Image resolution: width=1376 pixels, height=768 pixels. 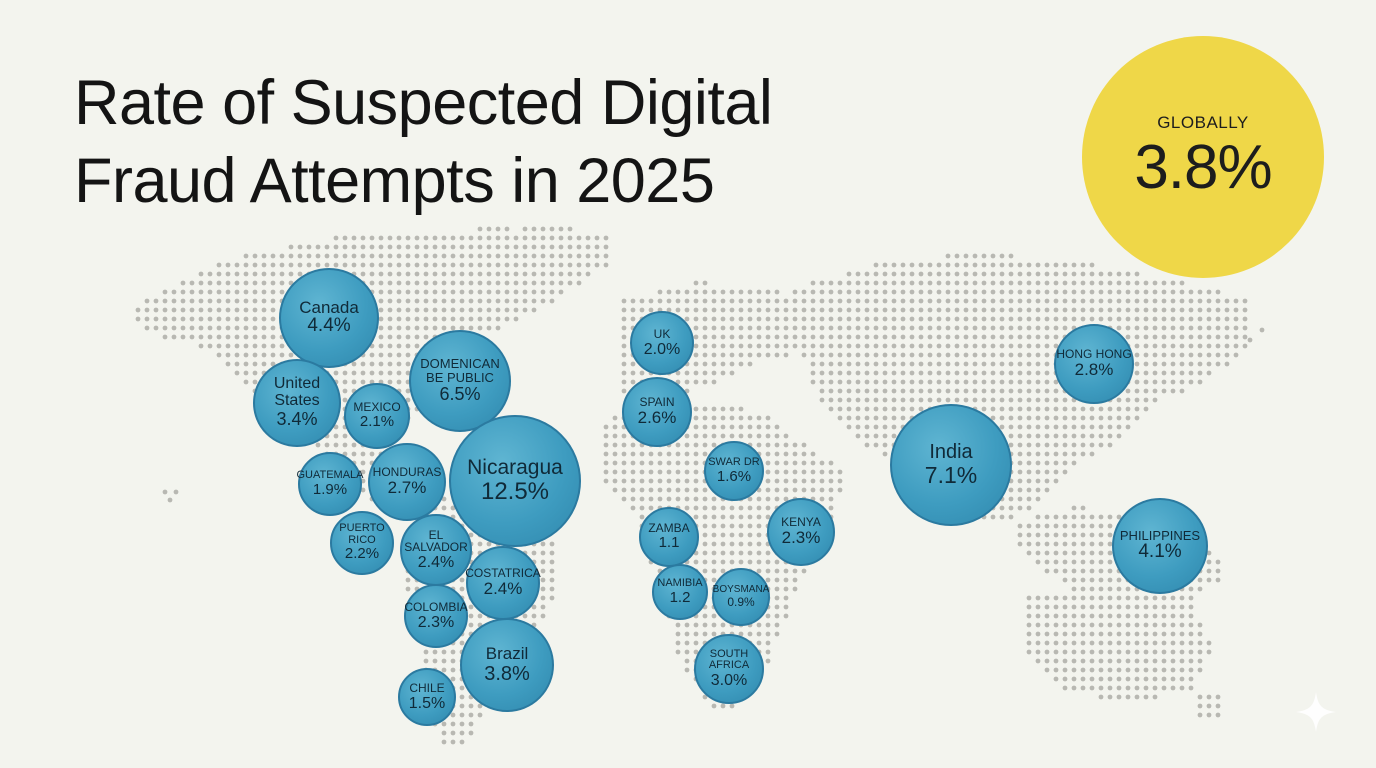 I want to click on title-line-1: Rate of Suspected Digital, so click(x=423, y=103).